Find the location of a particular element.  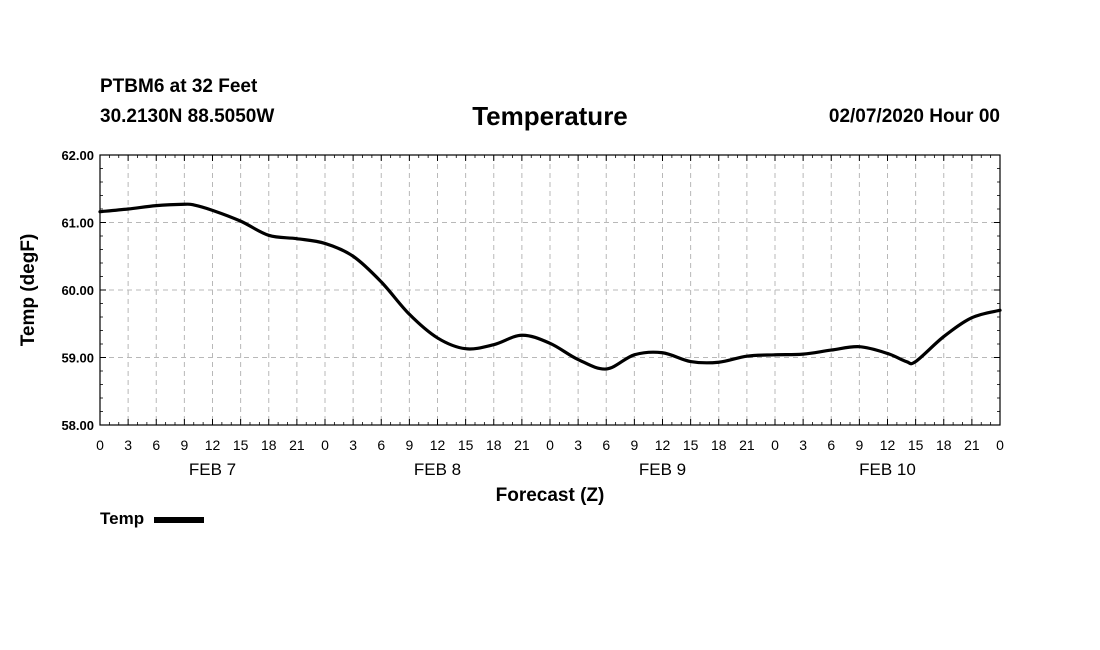

day-label: FEB 9 is located at coordinates (662, 469).